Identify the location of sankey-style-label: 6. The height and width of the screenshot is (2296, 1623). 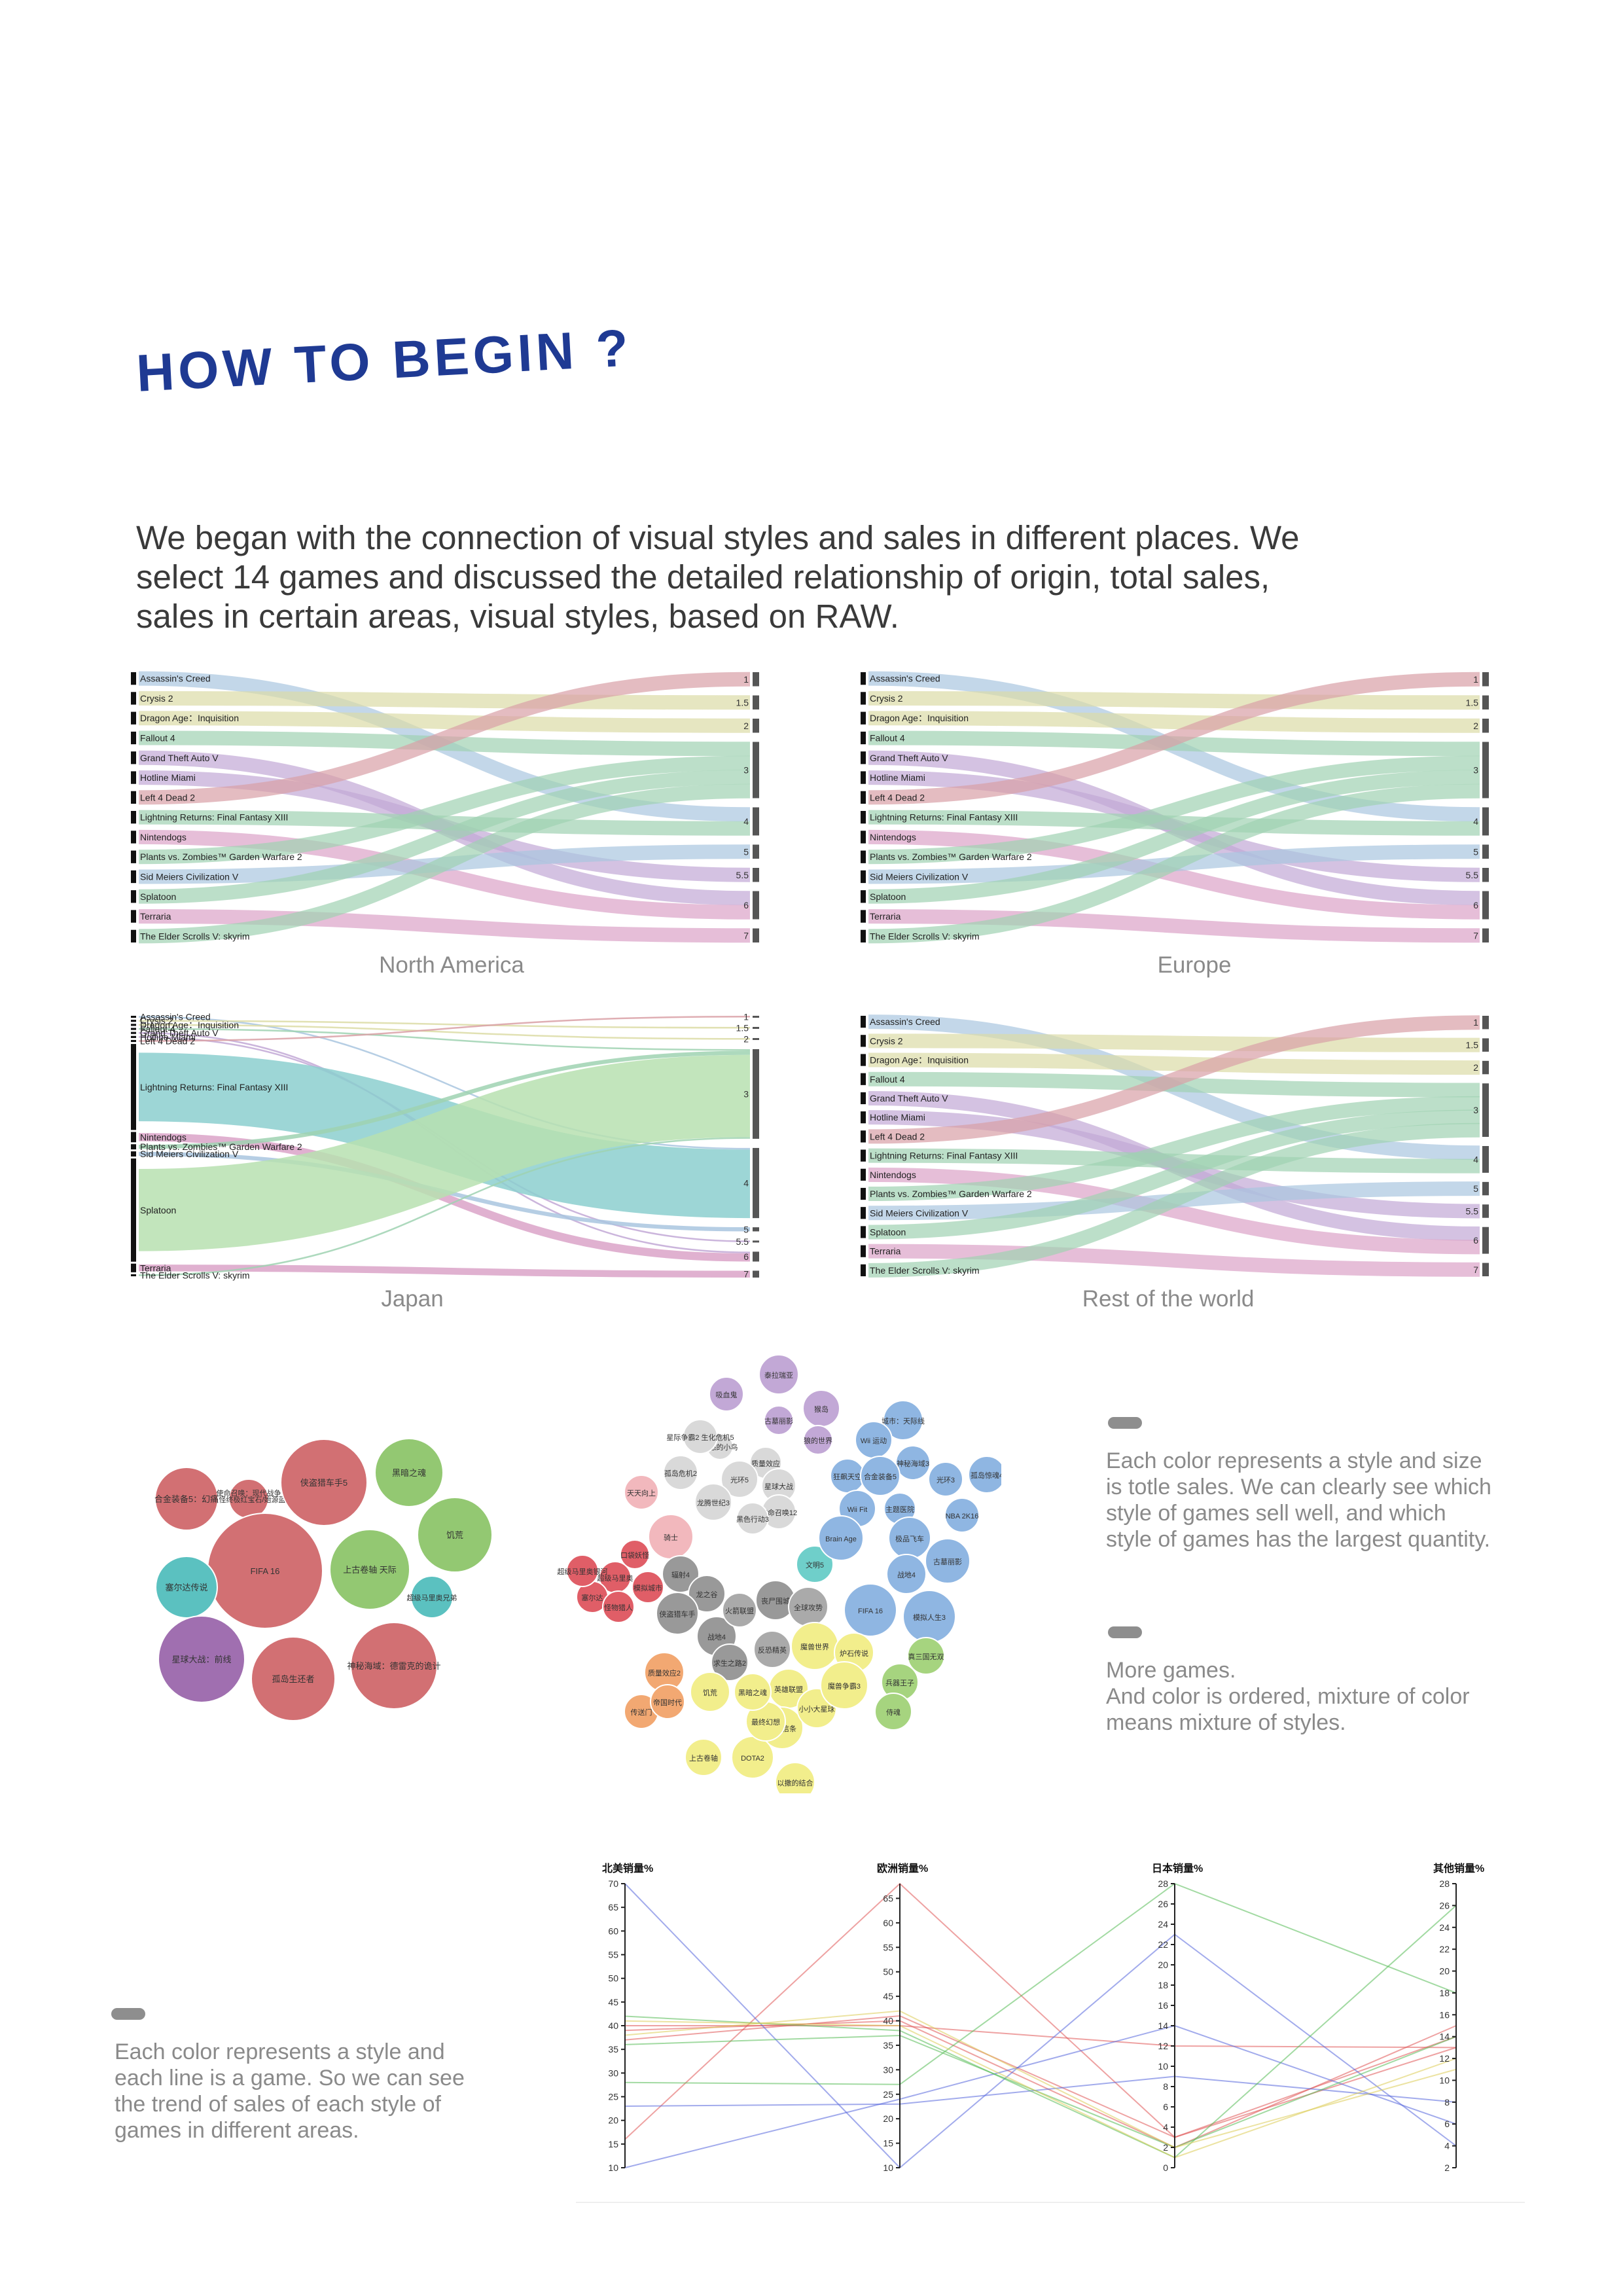
(1475, 1240).